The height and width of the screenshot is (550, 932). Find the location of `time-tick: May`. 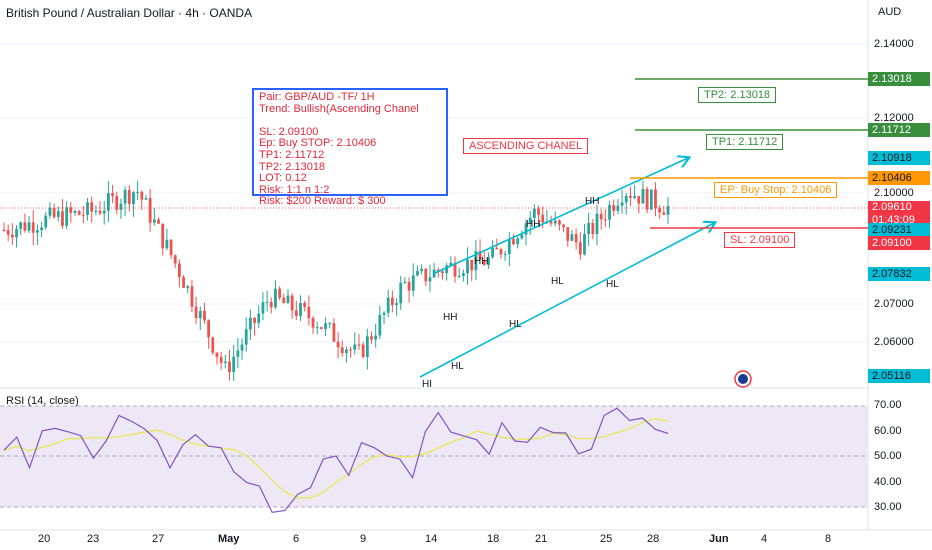

time-tick: May is located at coordinates (229, 539).